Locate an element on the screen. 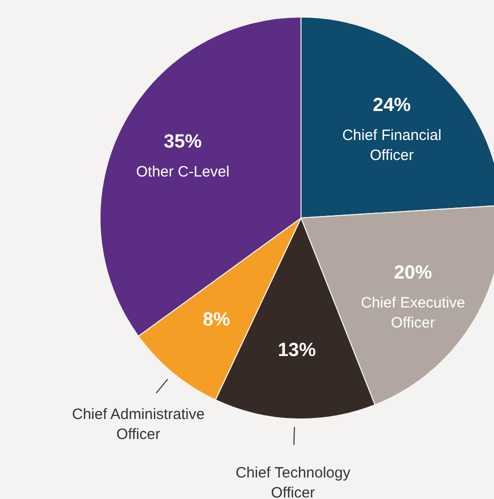  slice-label: Chief Administrative Officer is located at coordinates (138, 425).